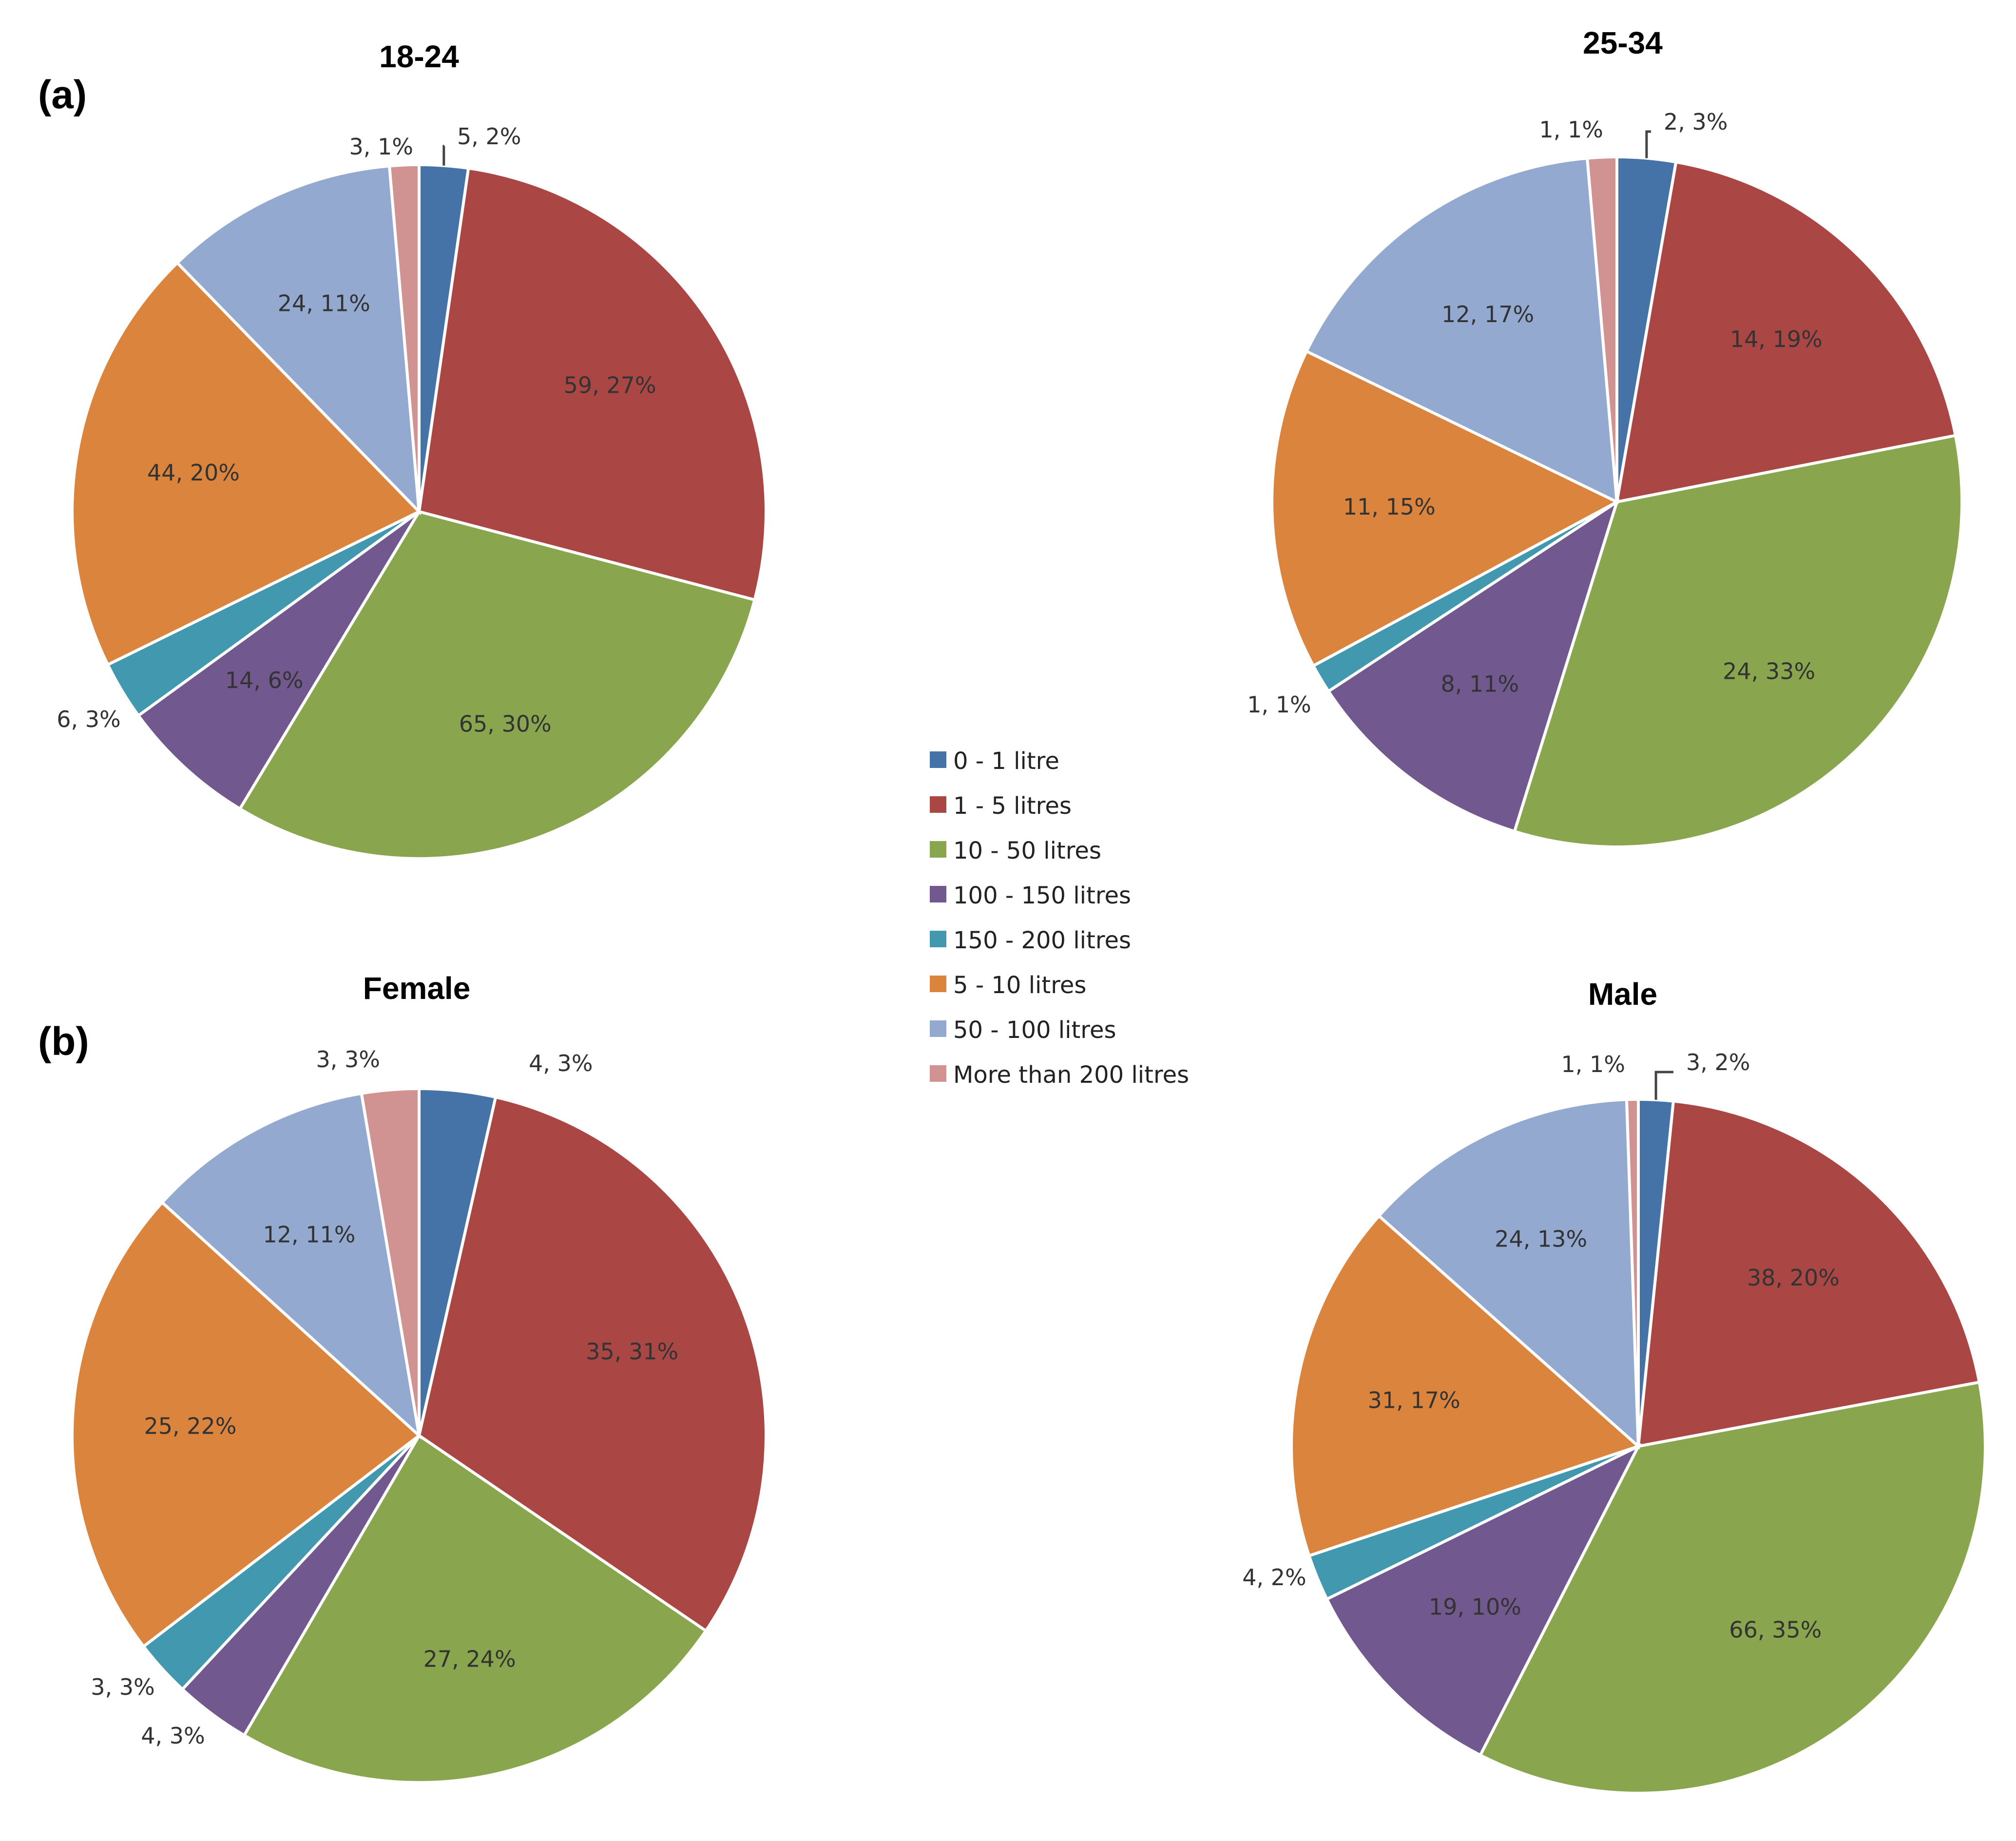 This screenshot has height=1841, width=2016. What do you see at coordinates (1071, 1075) in the screenshot?
I see `legend-label: More than 200 litres` at bounding box center [1071, 1075].